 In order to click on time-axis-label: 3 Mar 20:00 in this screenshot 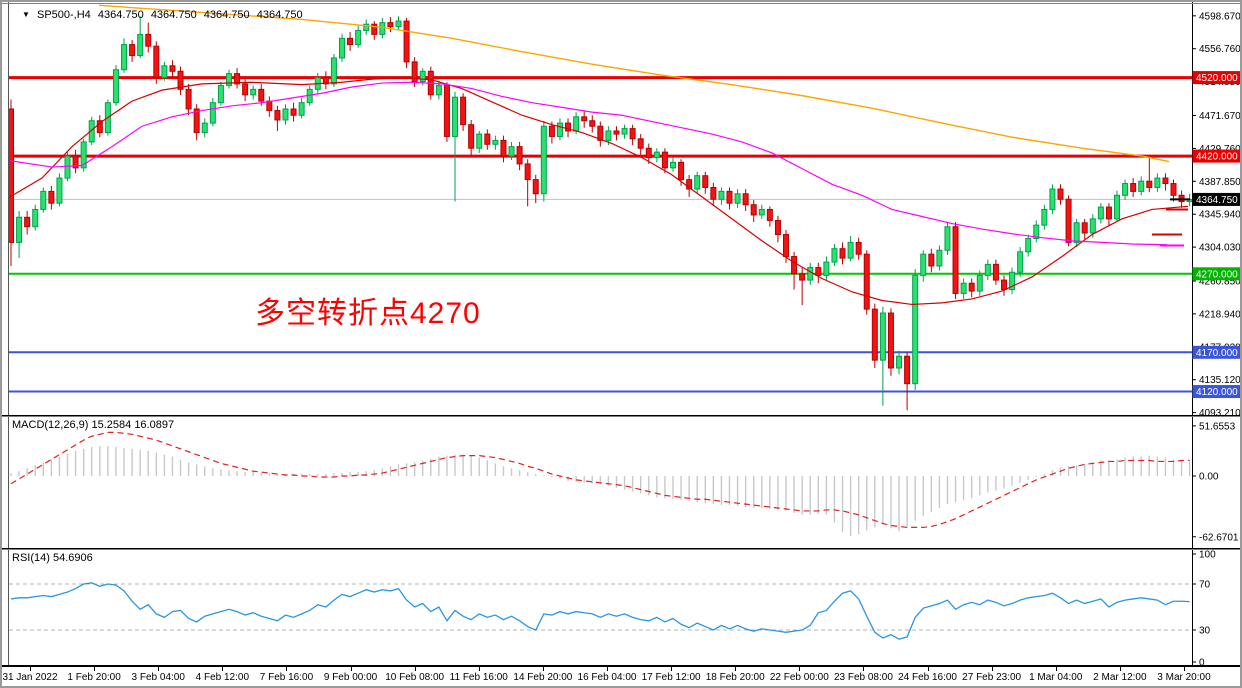, I will do `click(1184, 677)`.